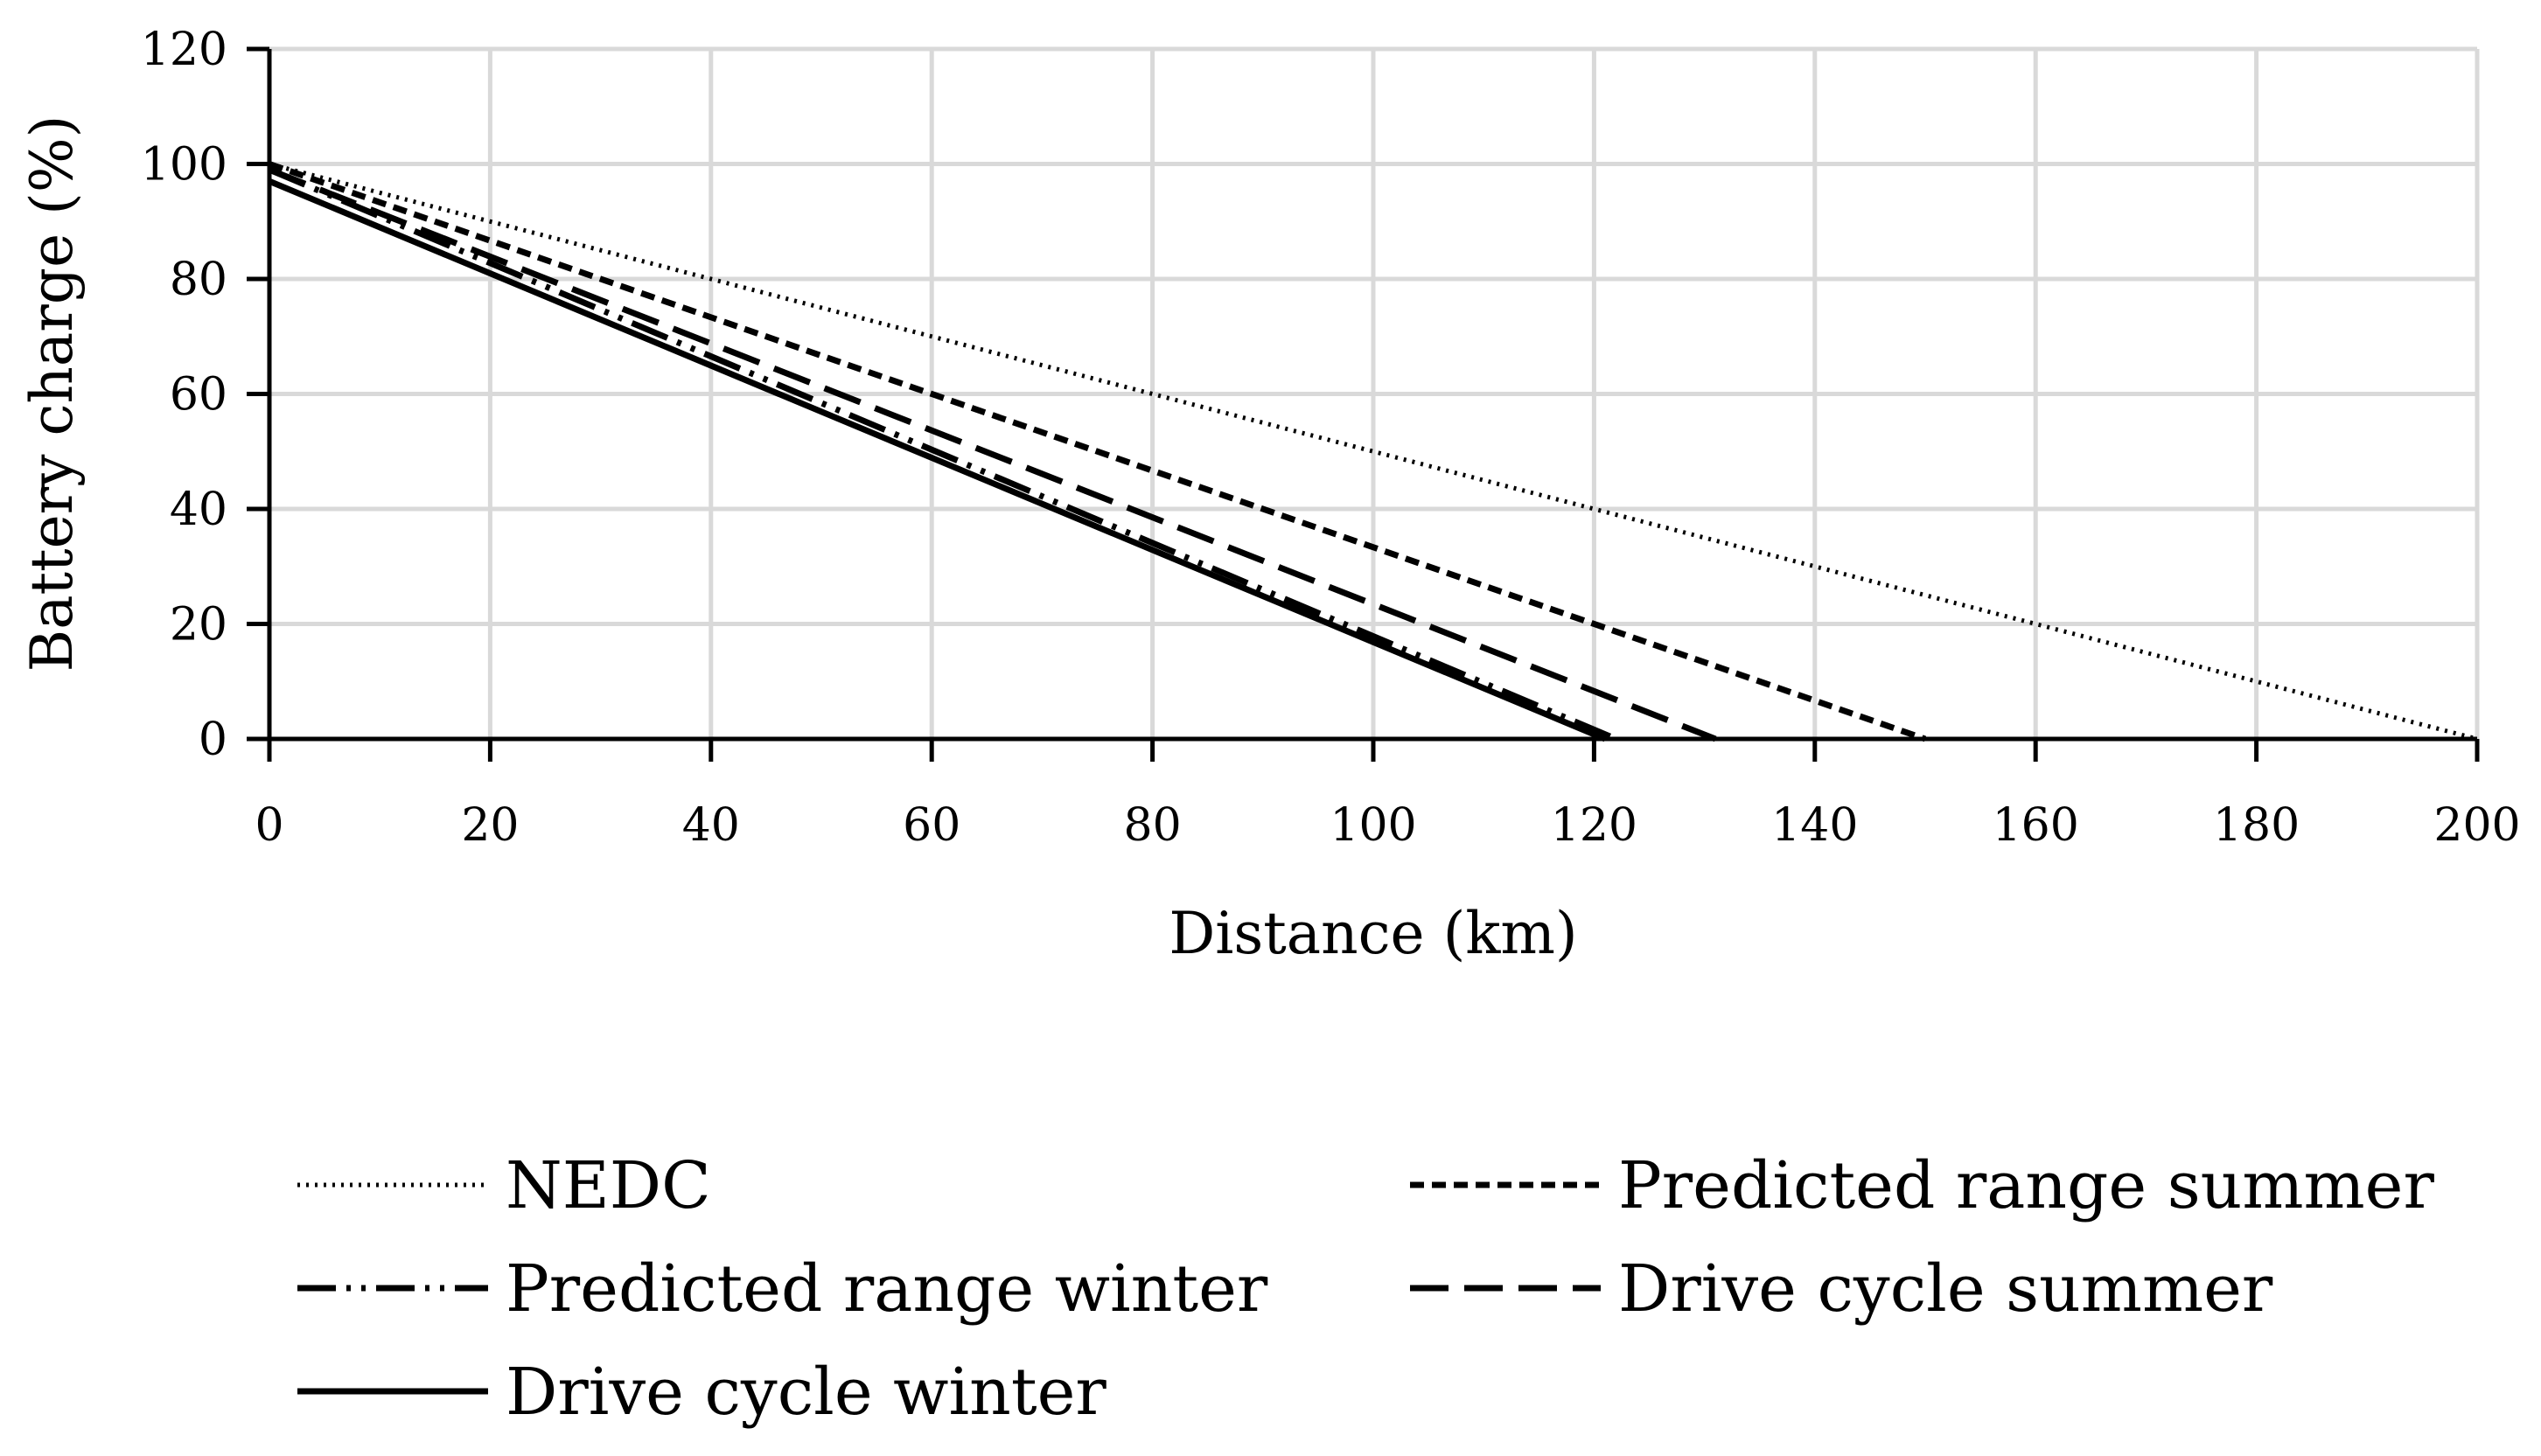 The height and width of the screenshot is (1456, 2541). What do you see at coordinates (184, 50) in the screenshot?
I see `y-tick-label-6: 120` at bounding box center [184, 50].